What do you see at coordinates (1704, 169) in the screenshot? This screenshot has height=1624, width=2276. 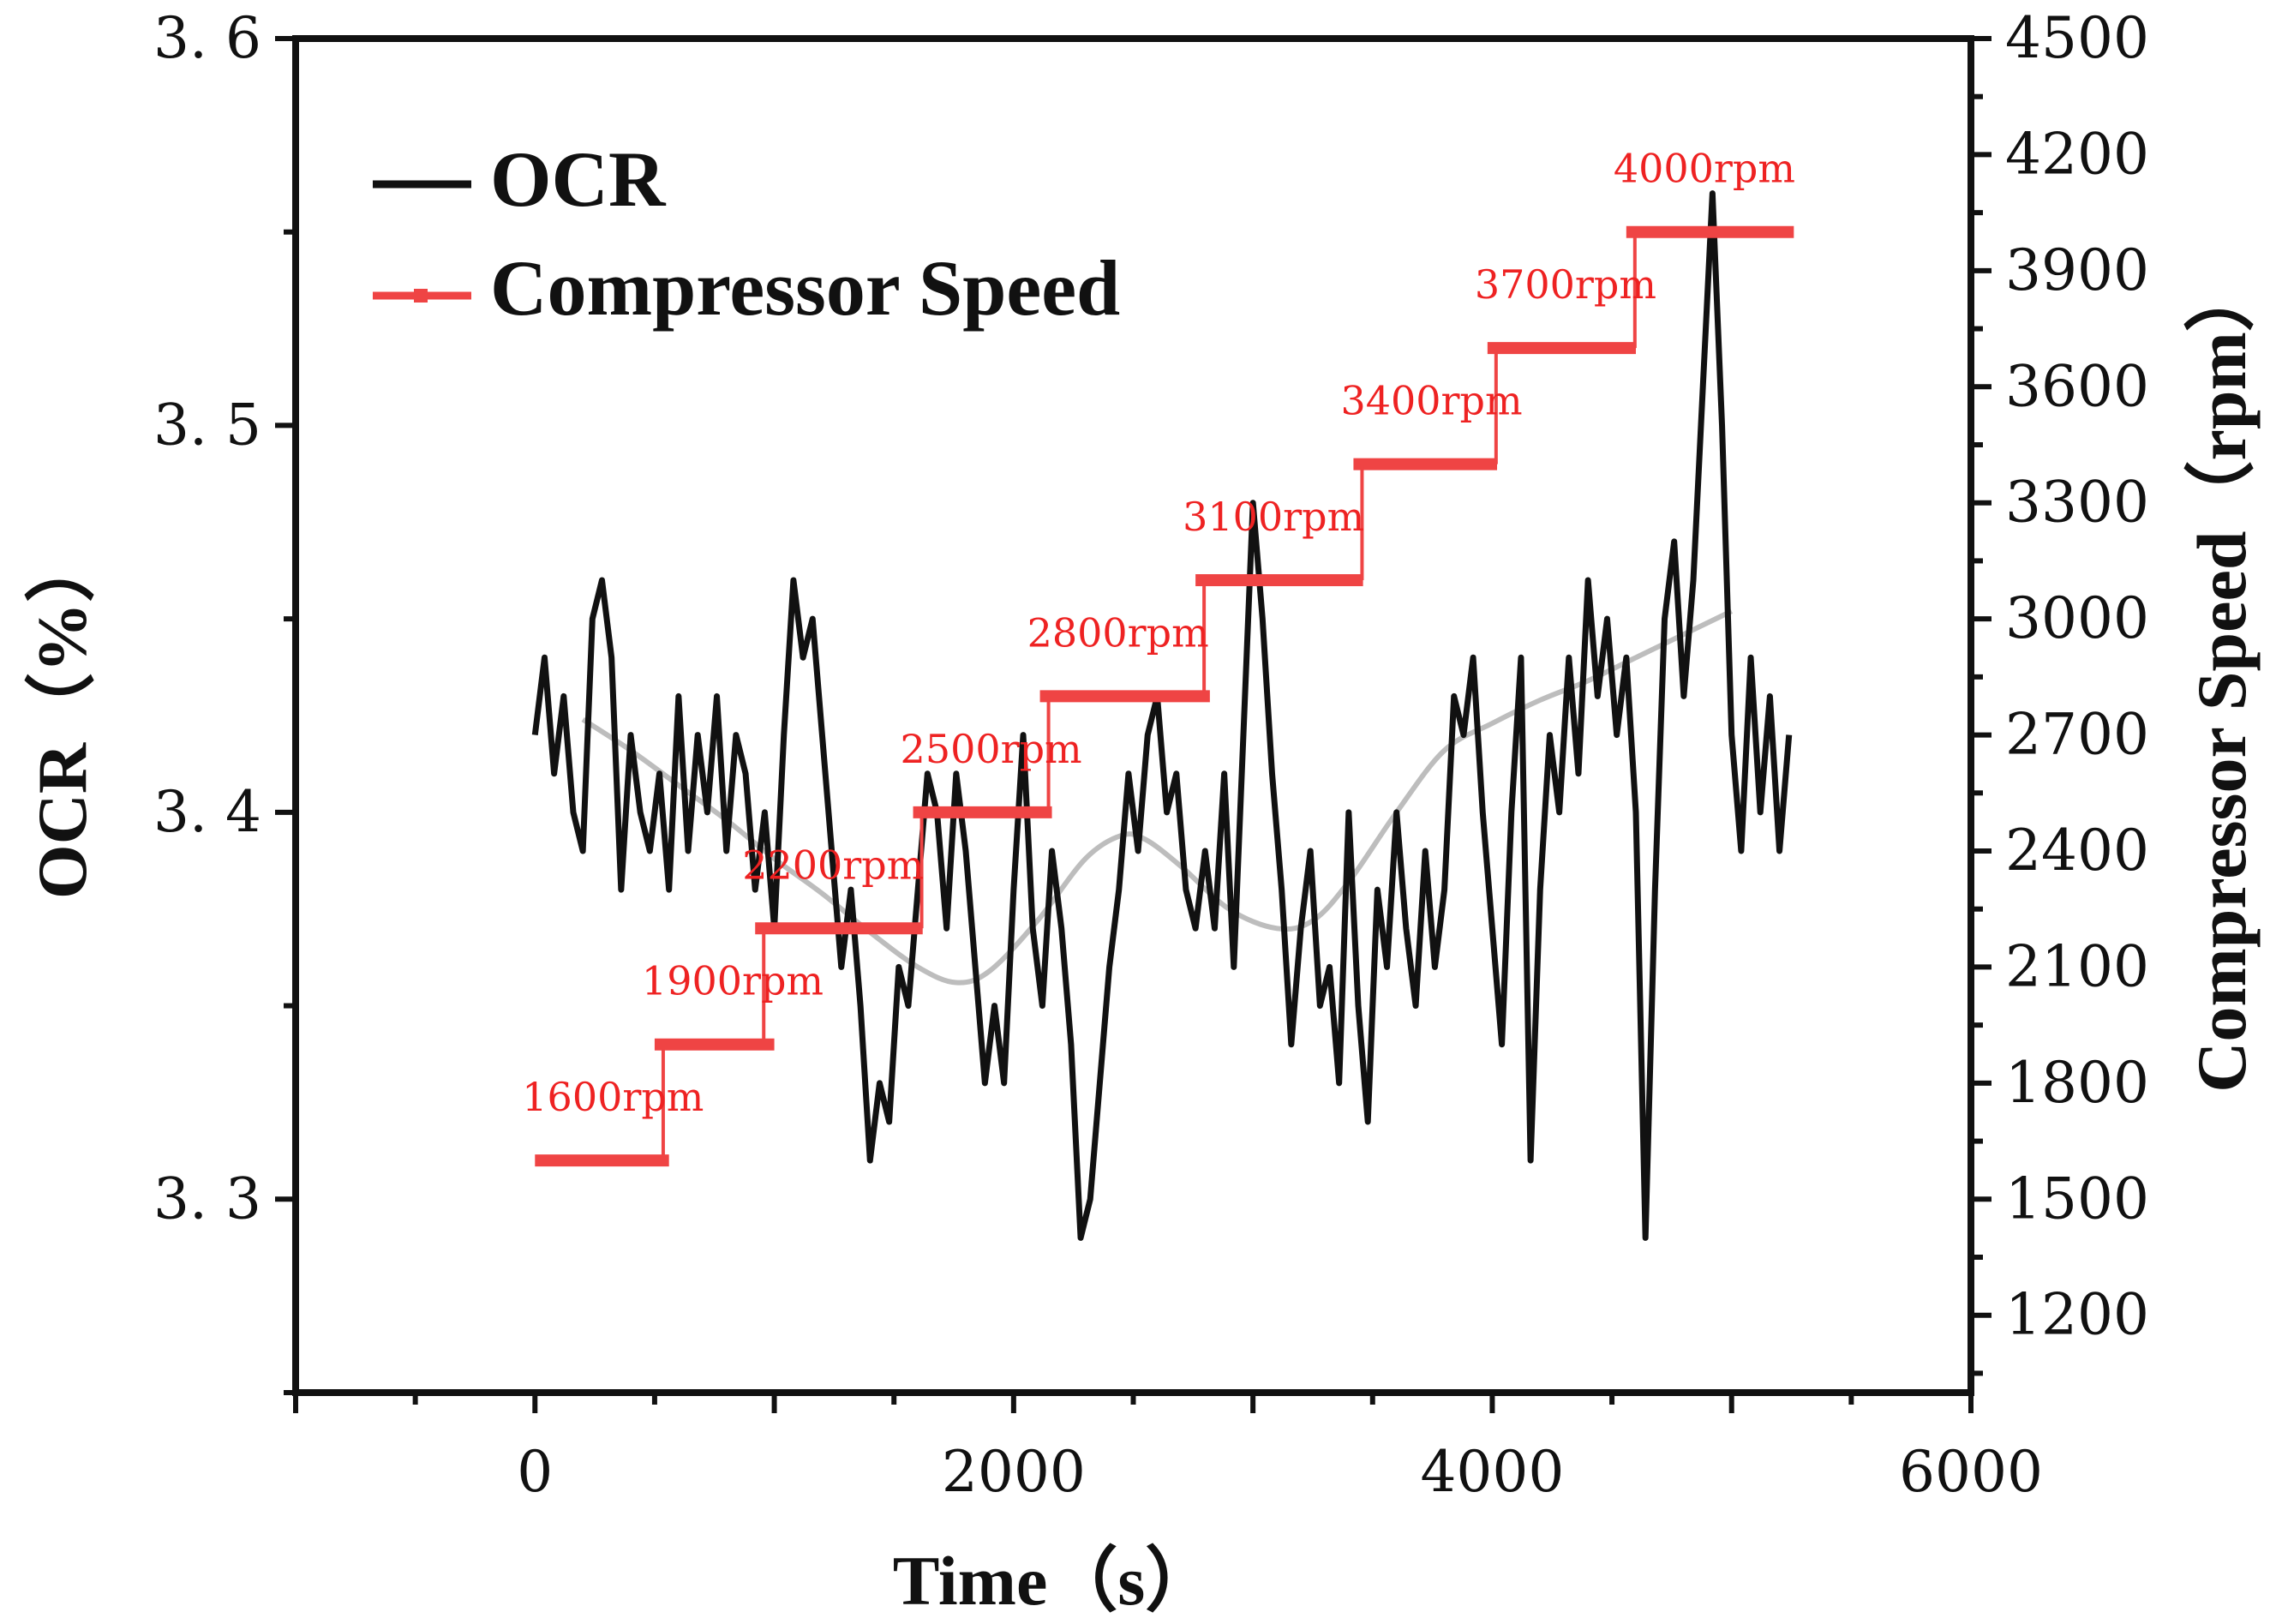 I see `speed-label: 4000rpm` at bounding box center [1704, 169].